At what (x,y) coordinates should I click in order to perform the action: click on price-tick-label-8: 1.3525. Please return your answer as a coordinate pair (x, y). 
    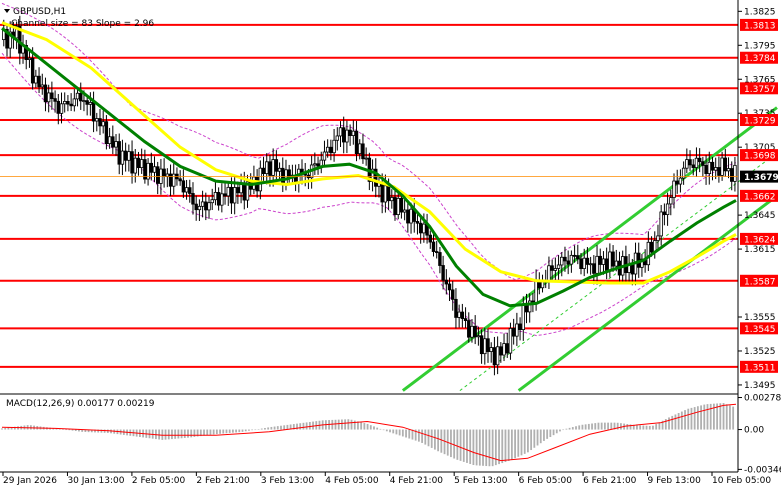
    Looking at the image, I should click on (760, 352).